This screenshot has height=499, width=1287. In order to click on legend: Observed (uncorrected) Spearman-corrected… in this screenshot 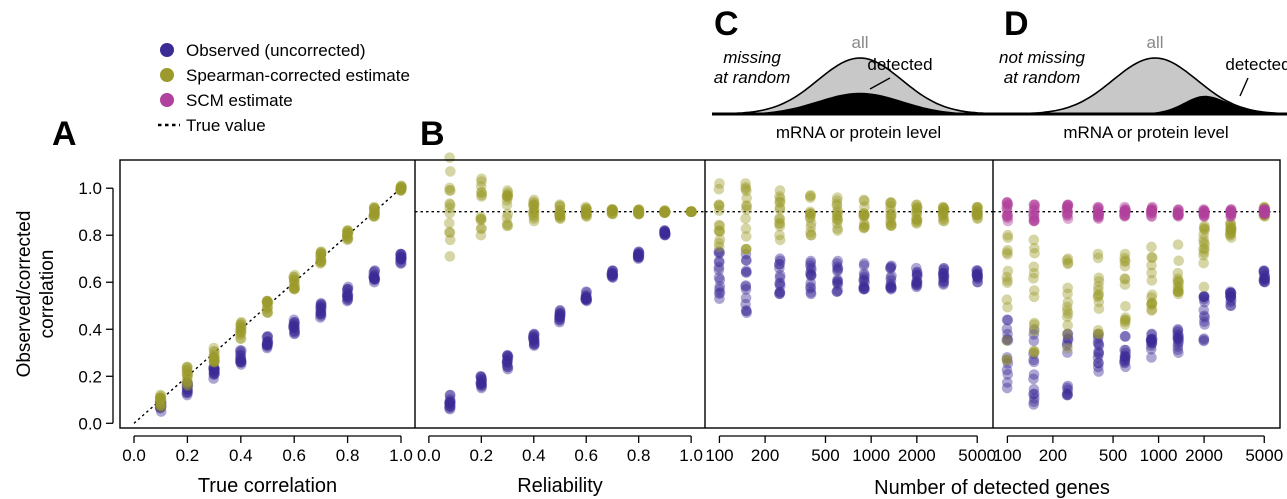, I will do `click(284, 88)`.